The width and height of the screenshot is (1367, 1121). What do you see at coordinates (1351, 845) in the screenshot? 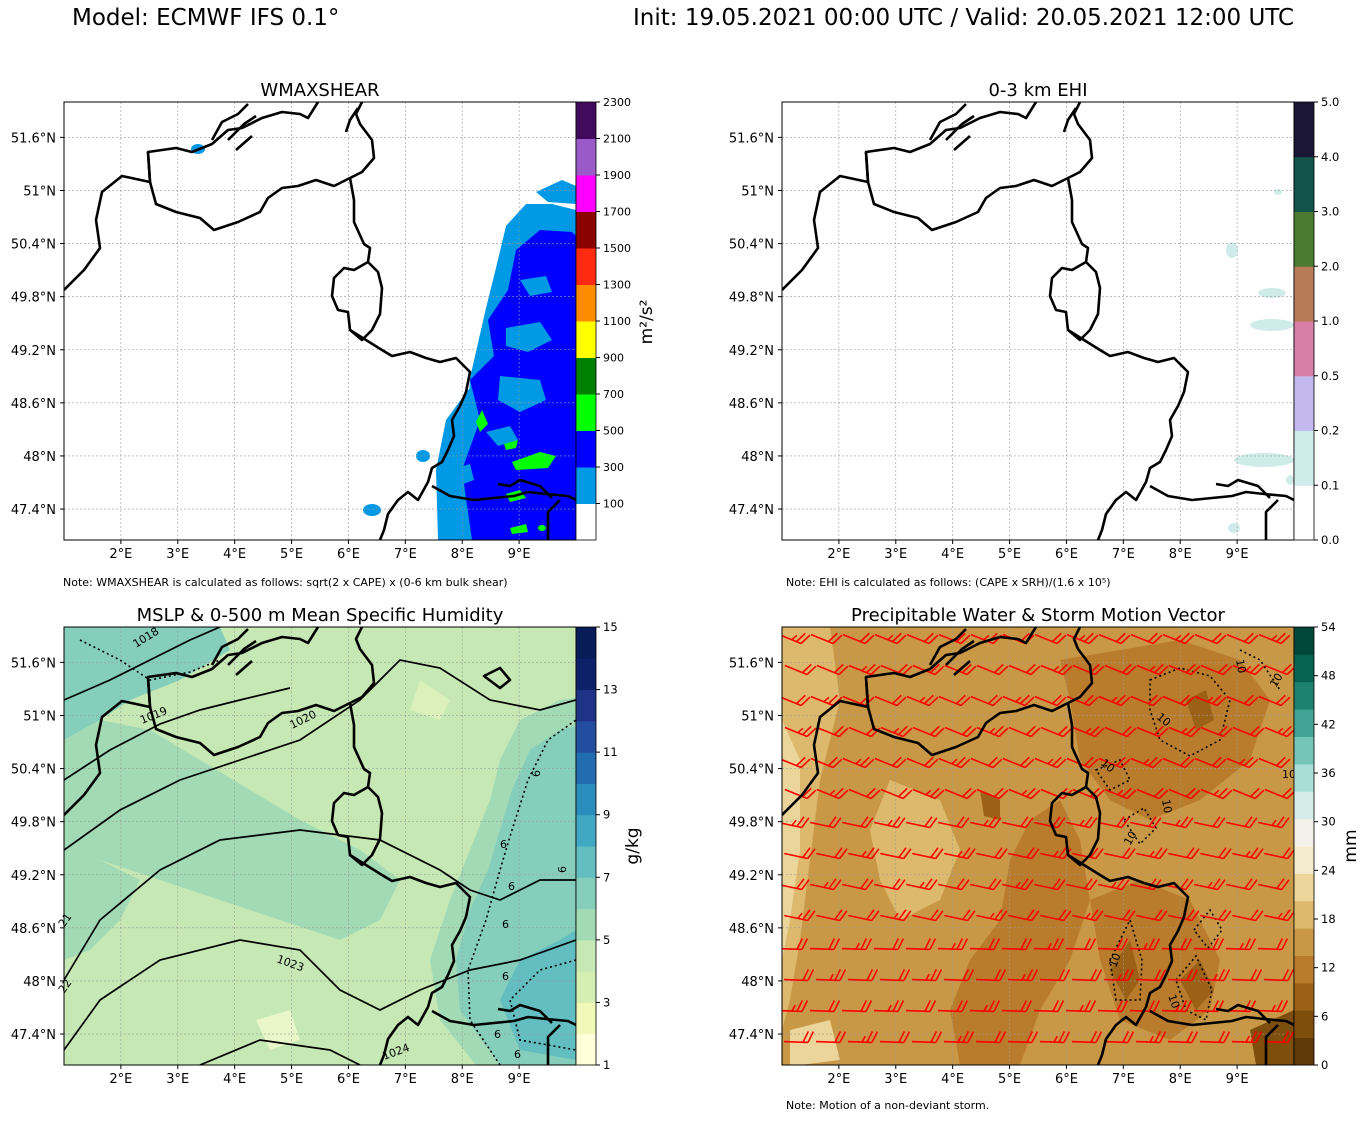
I see `colorbar-label-pwat: mm` at bounding box center [1351, 845].